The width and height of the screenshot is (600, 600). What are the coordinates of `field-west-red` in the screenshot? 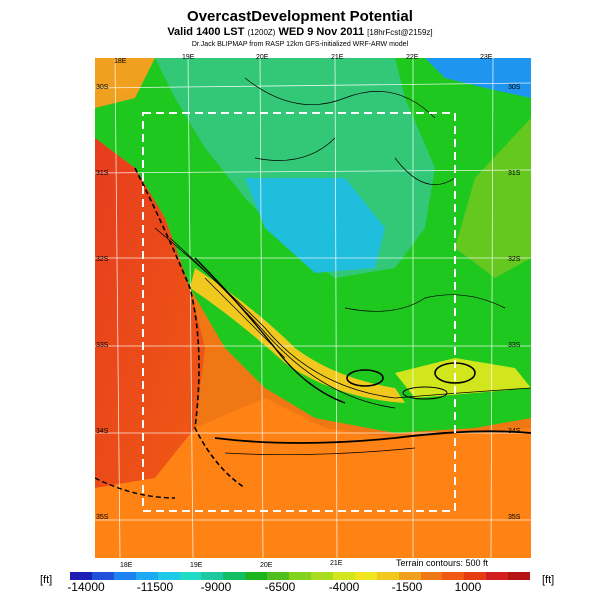 It's located at (150, 313).